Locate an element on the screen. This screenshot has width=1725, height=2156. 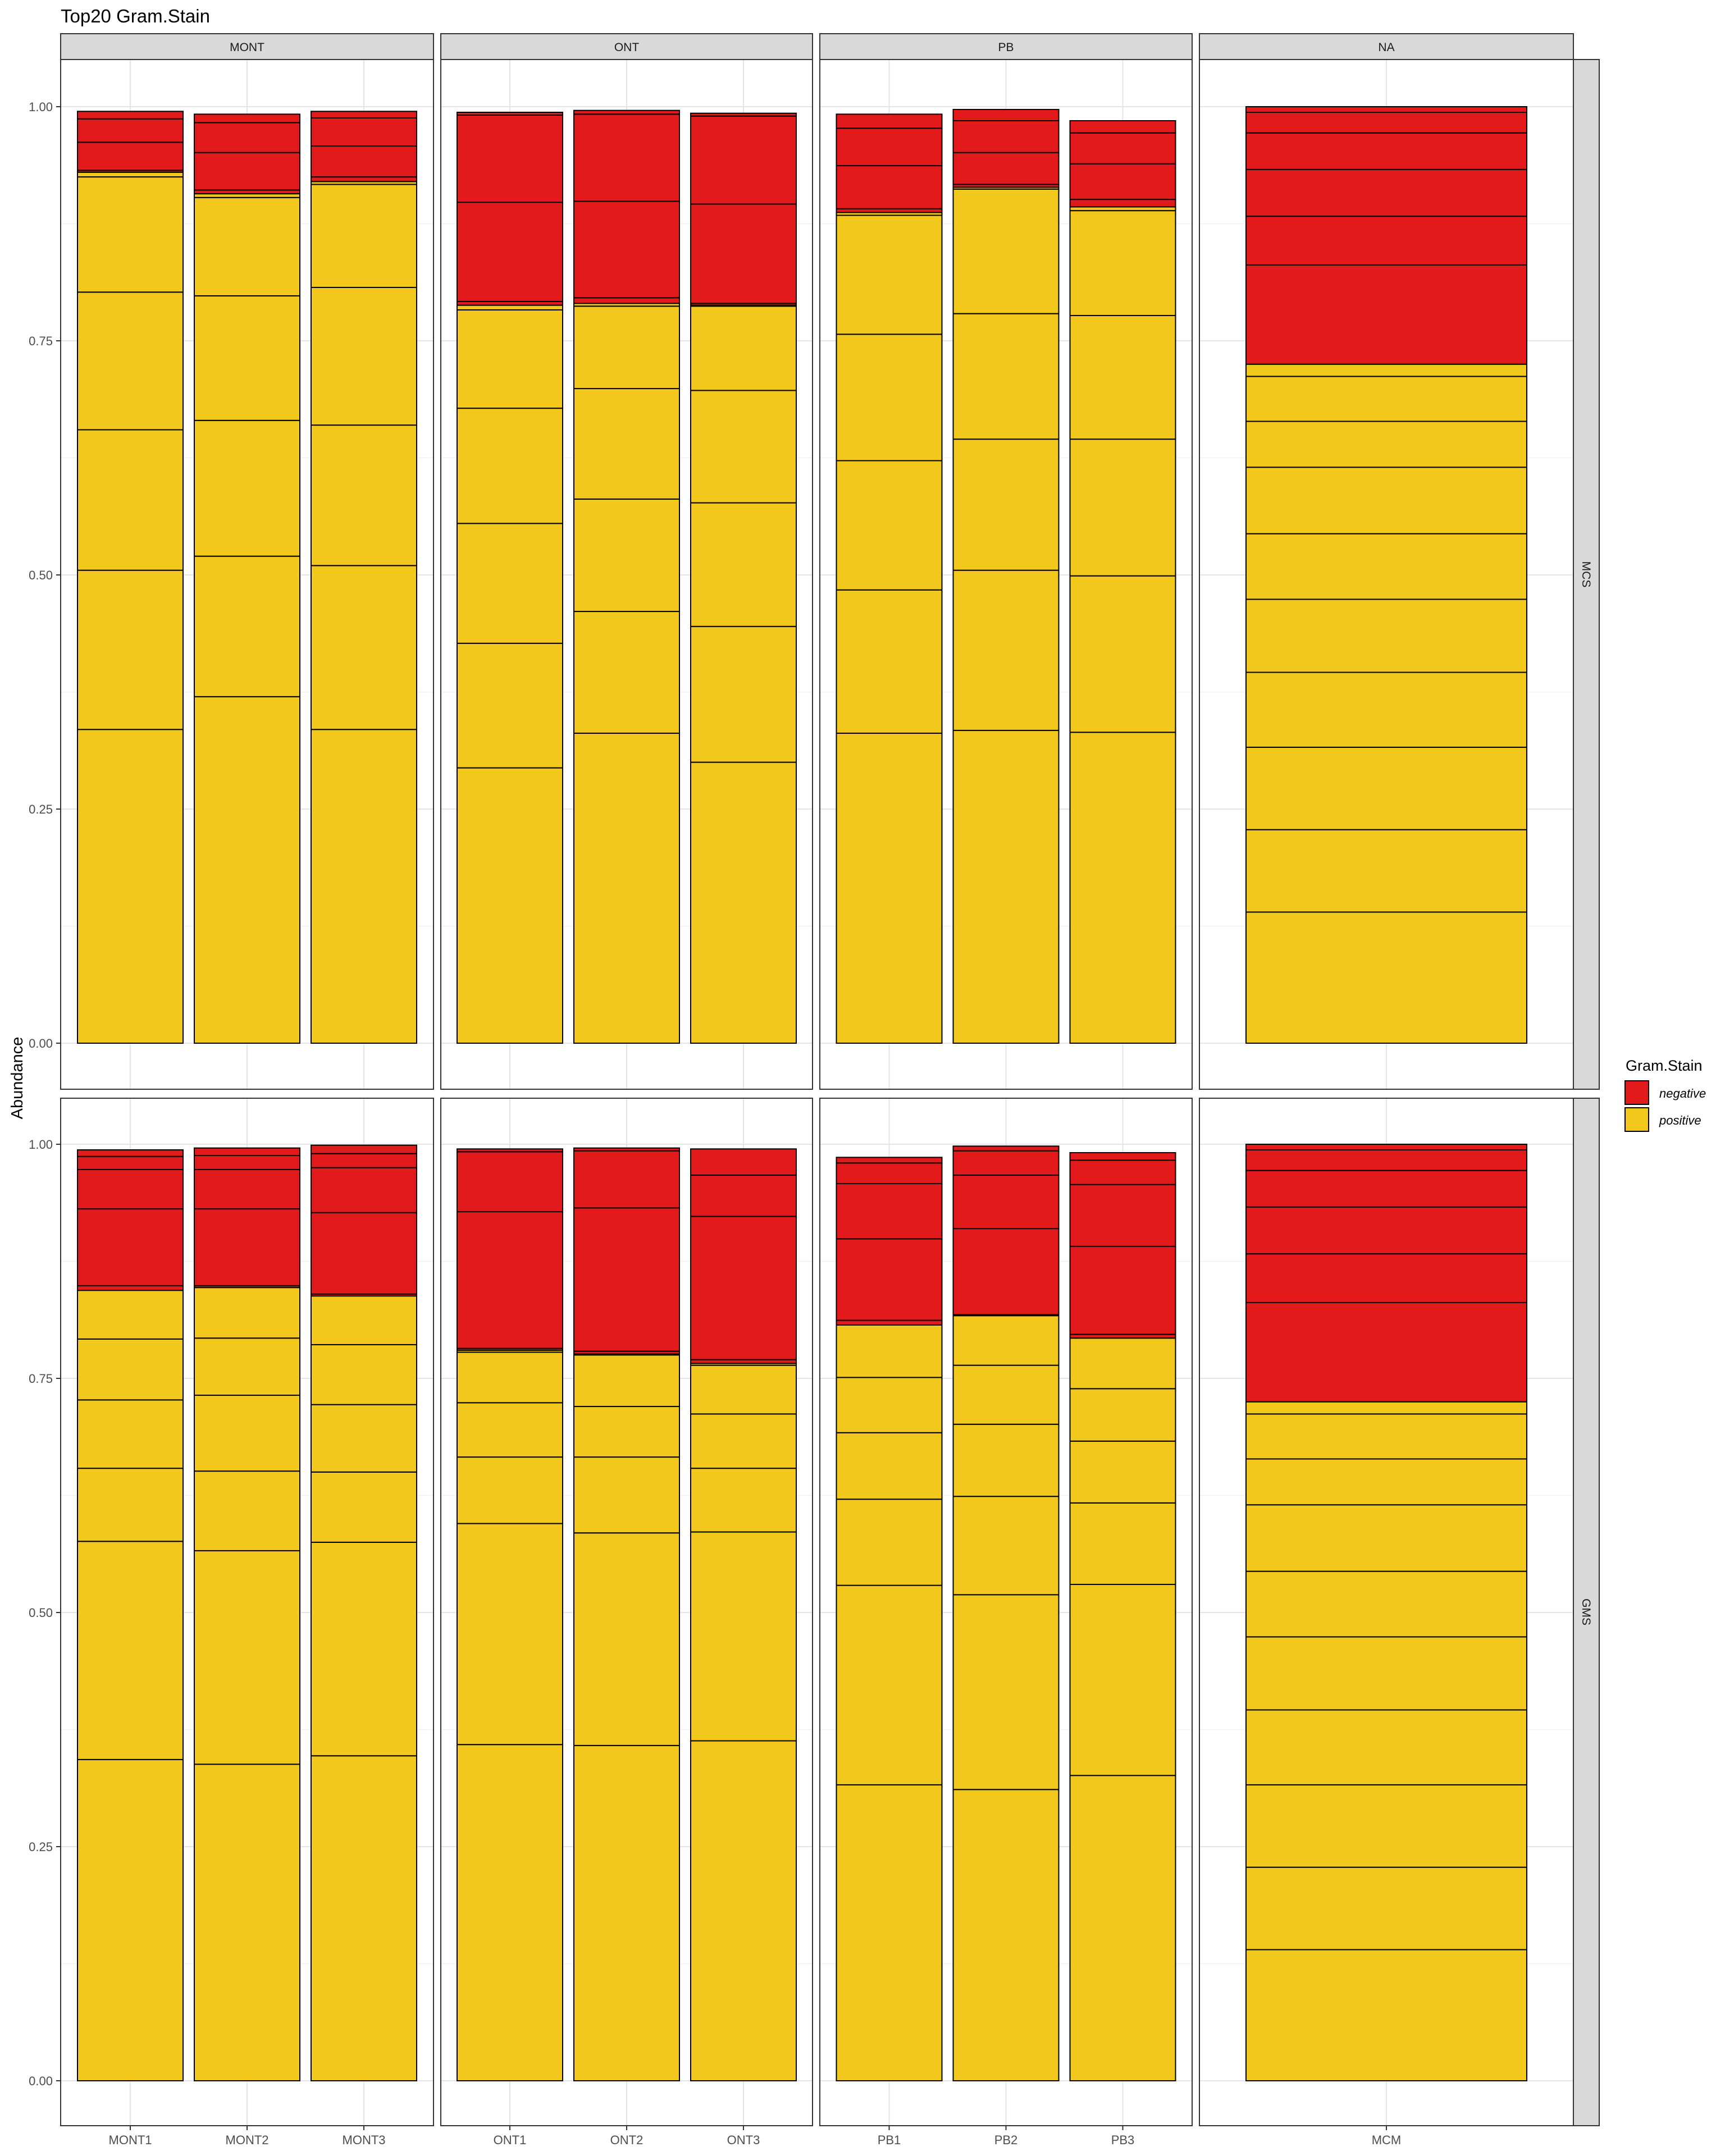
y-tick-label: 0.50 is located at coordinates (41, 575).